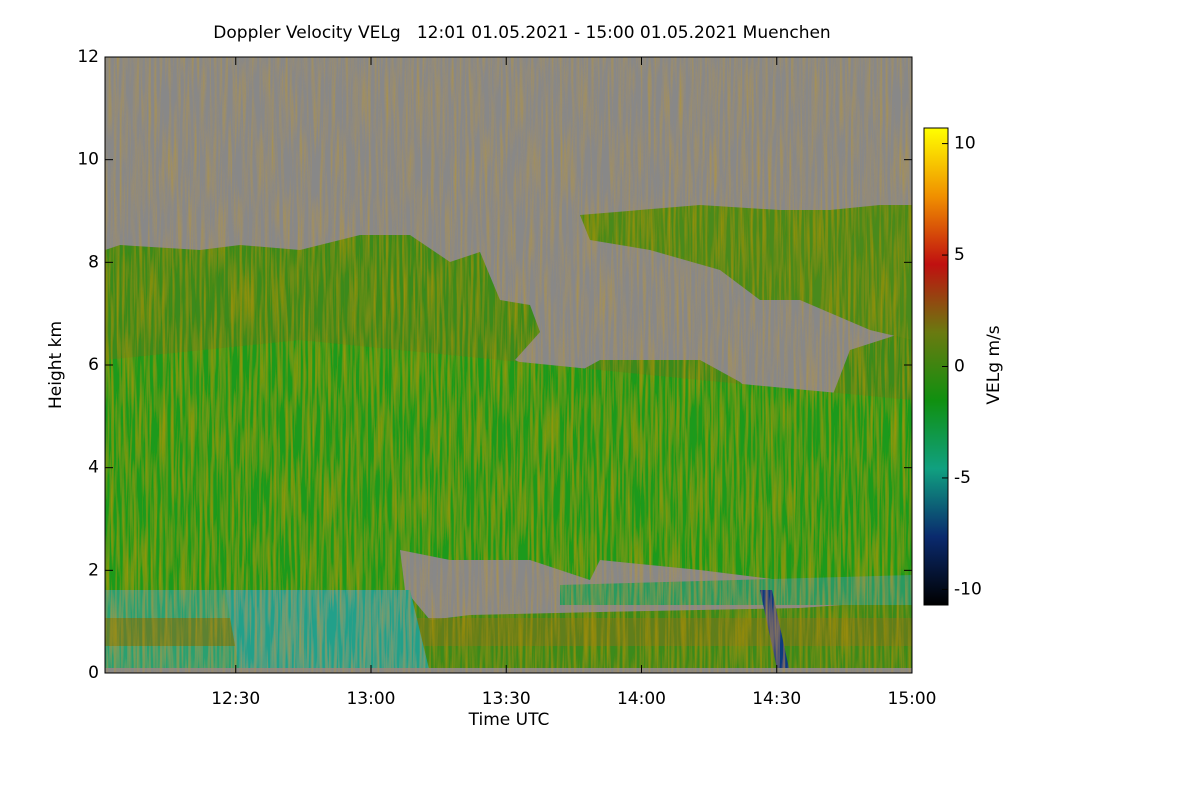 This screenshot has height=804, width=1200. What do you see at coordinates (88, 160) in the screenshot?
I see `y-tick-label: 10` at bounding box center [88, 160].